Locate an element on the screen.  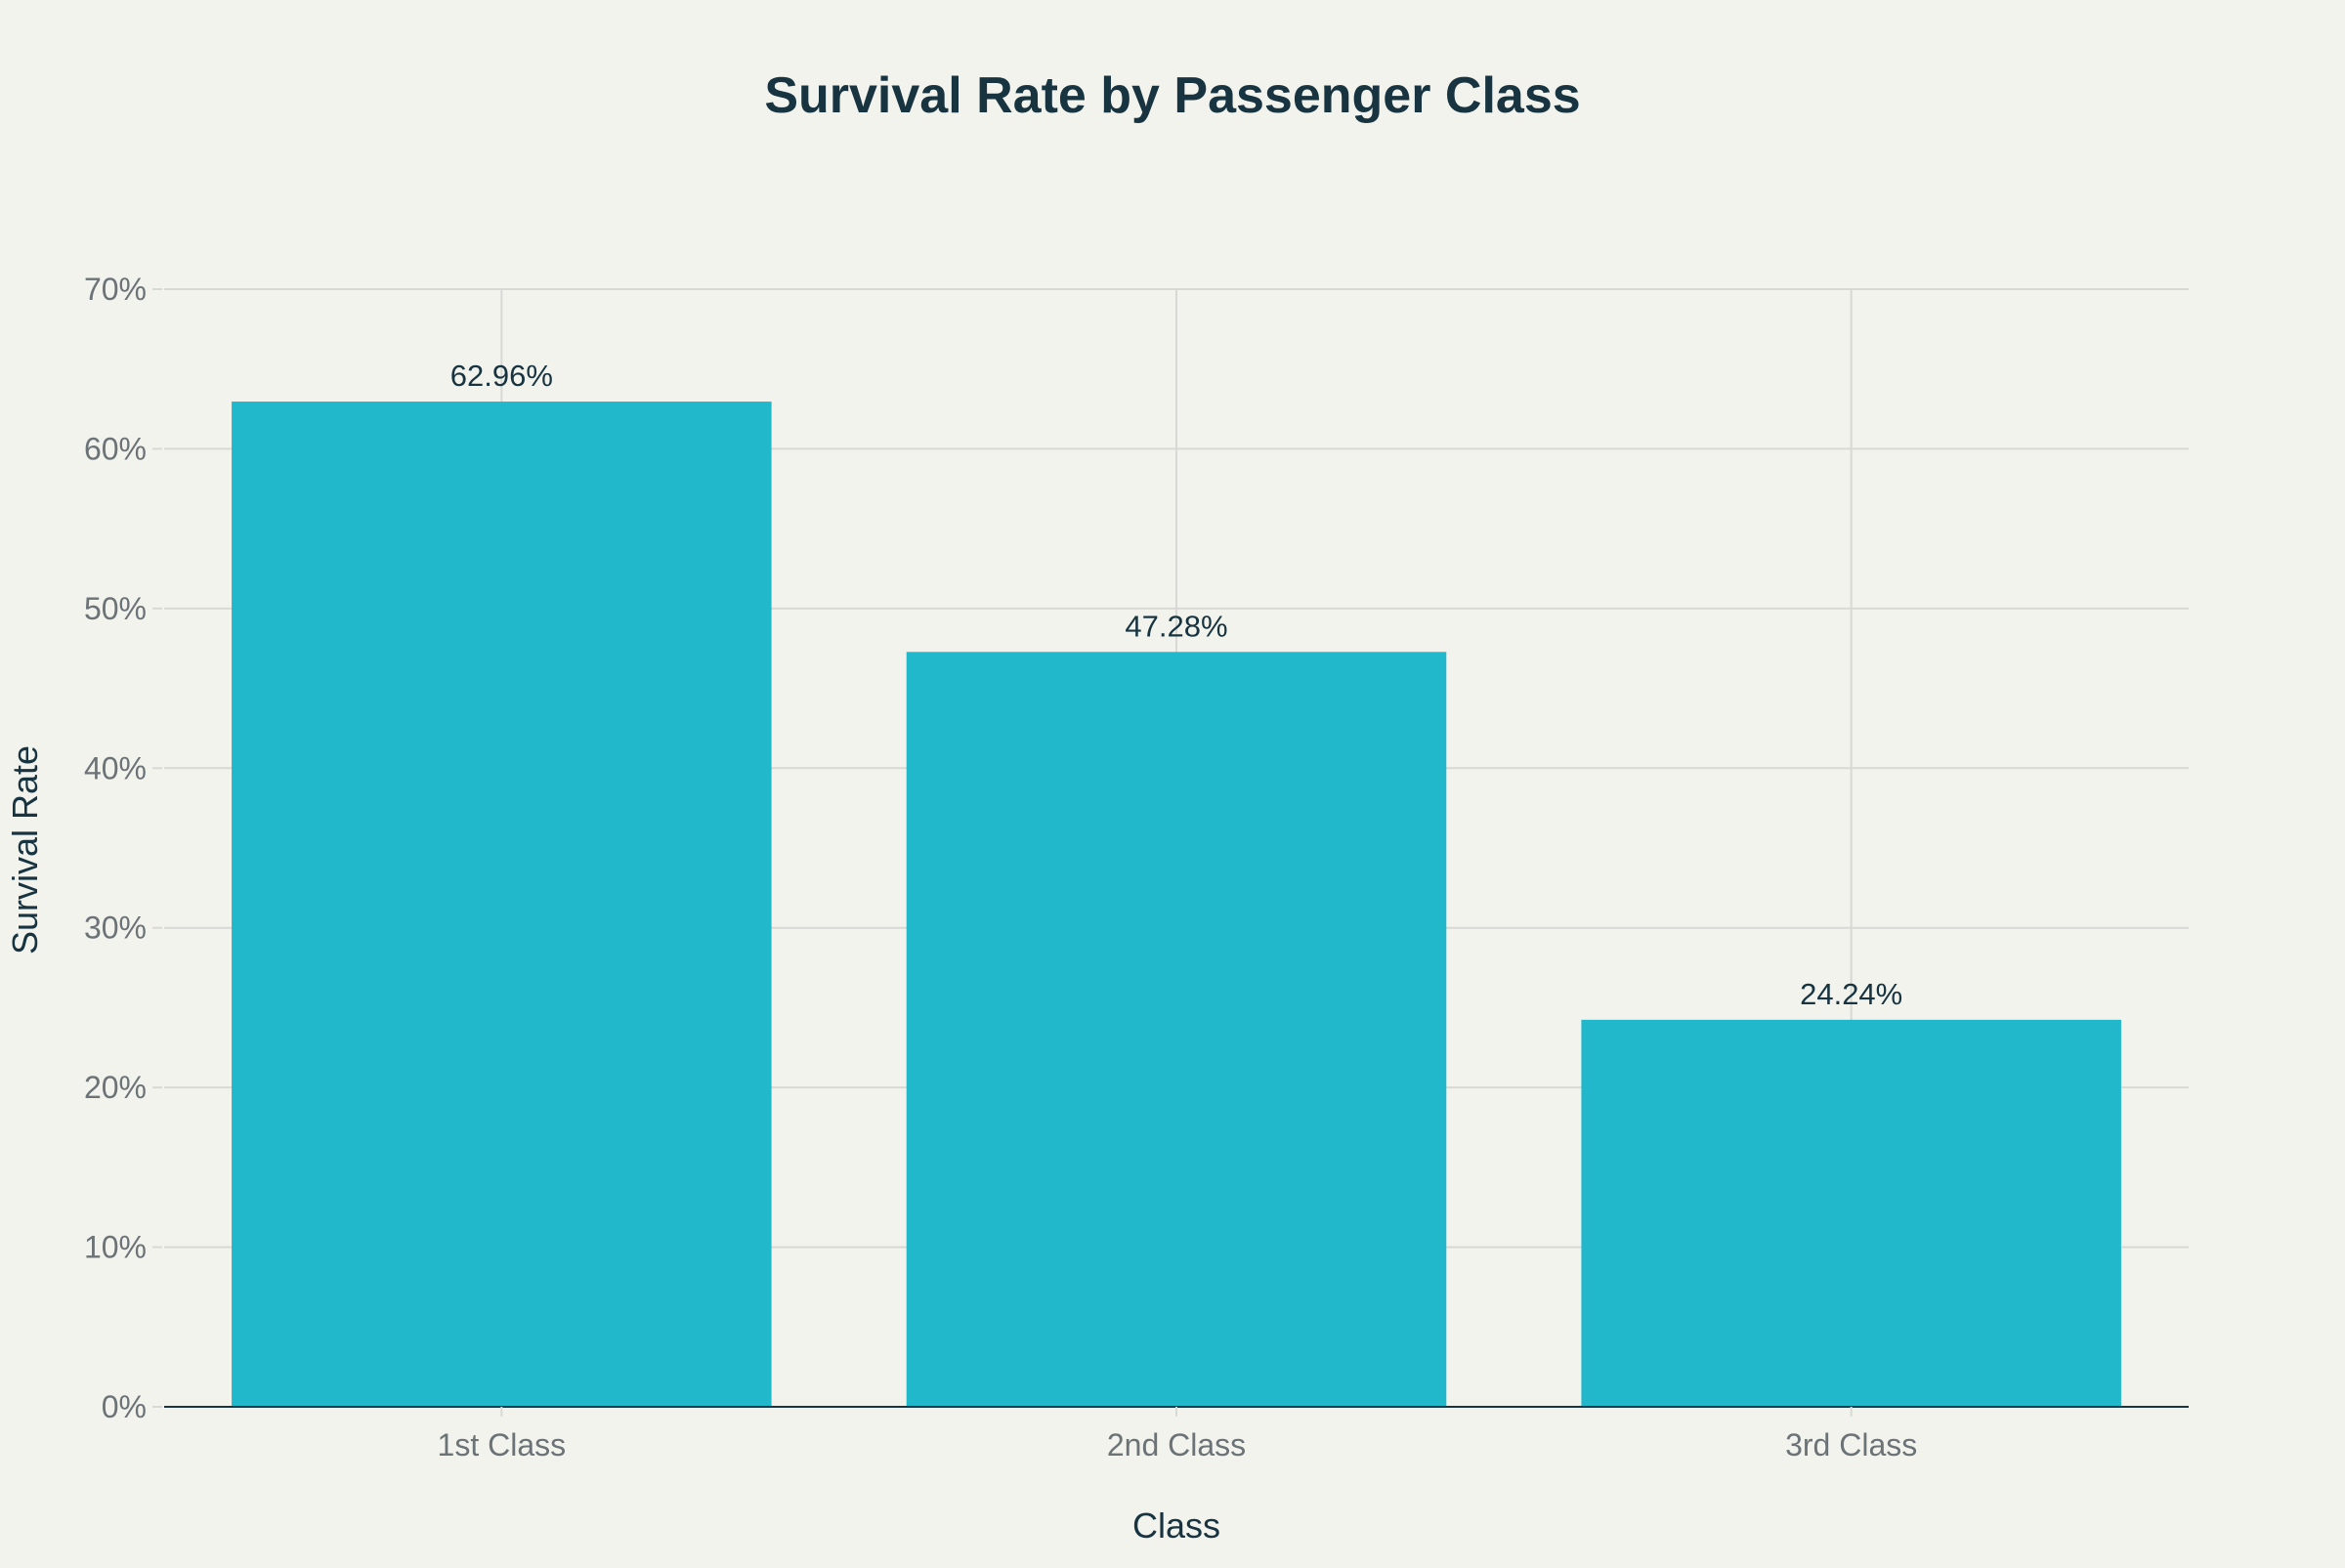
chart-title: Survival Rate by Passenger Class is located at coordinates (1172, 95).